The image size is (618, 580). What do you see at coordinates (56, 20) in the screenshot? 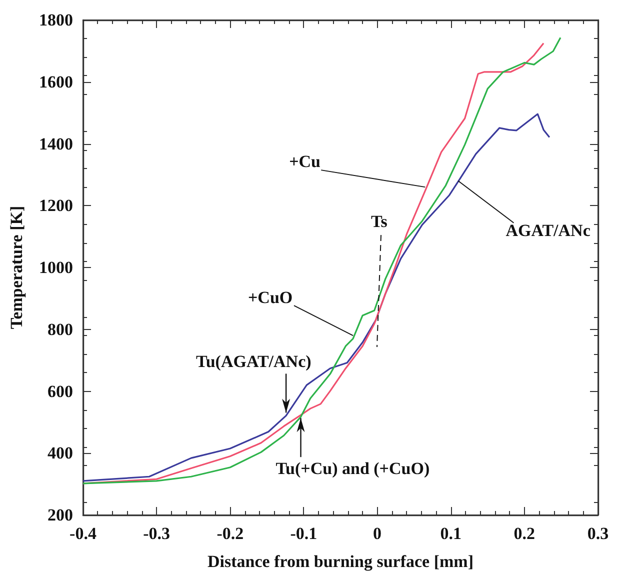
I see `y-tick-label: 1800` at bounding box center [56, 20].